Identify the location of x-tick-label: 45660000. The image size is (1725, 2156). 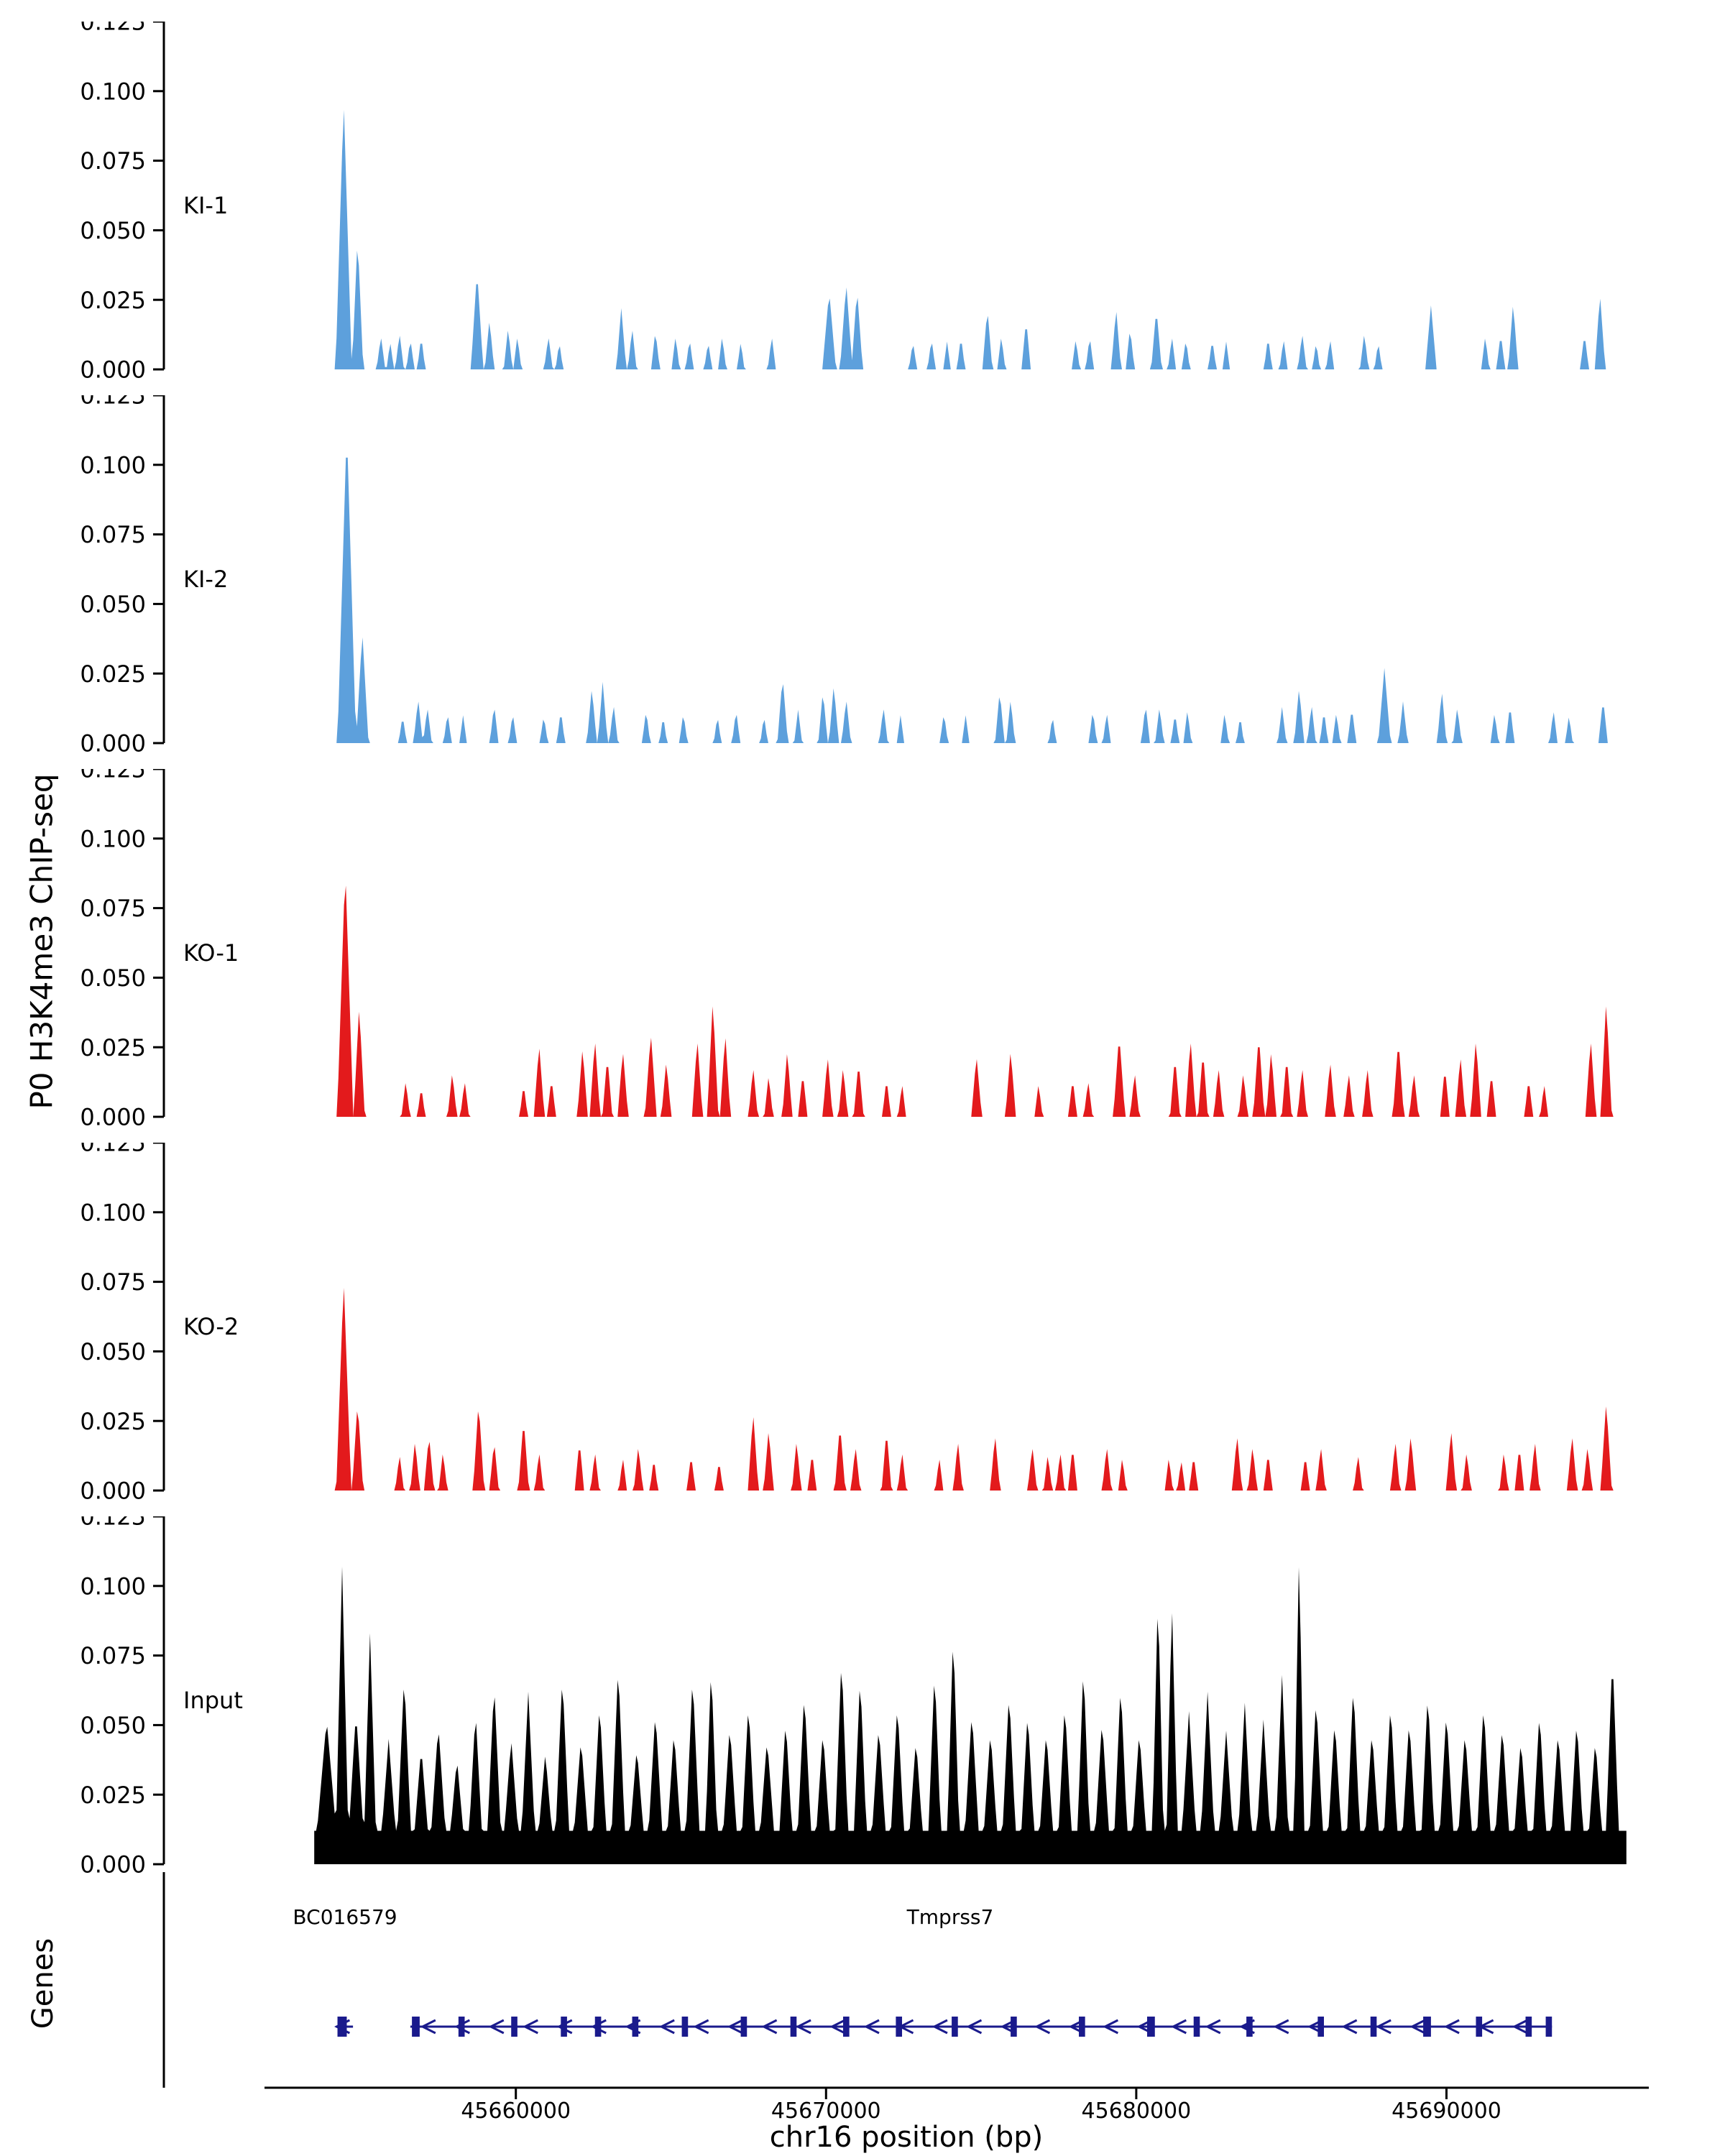
(516, 2111).